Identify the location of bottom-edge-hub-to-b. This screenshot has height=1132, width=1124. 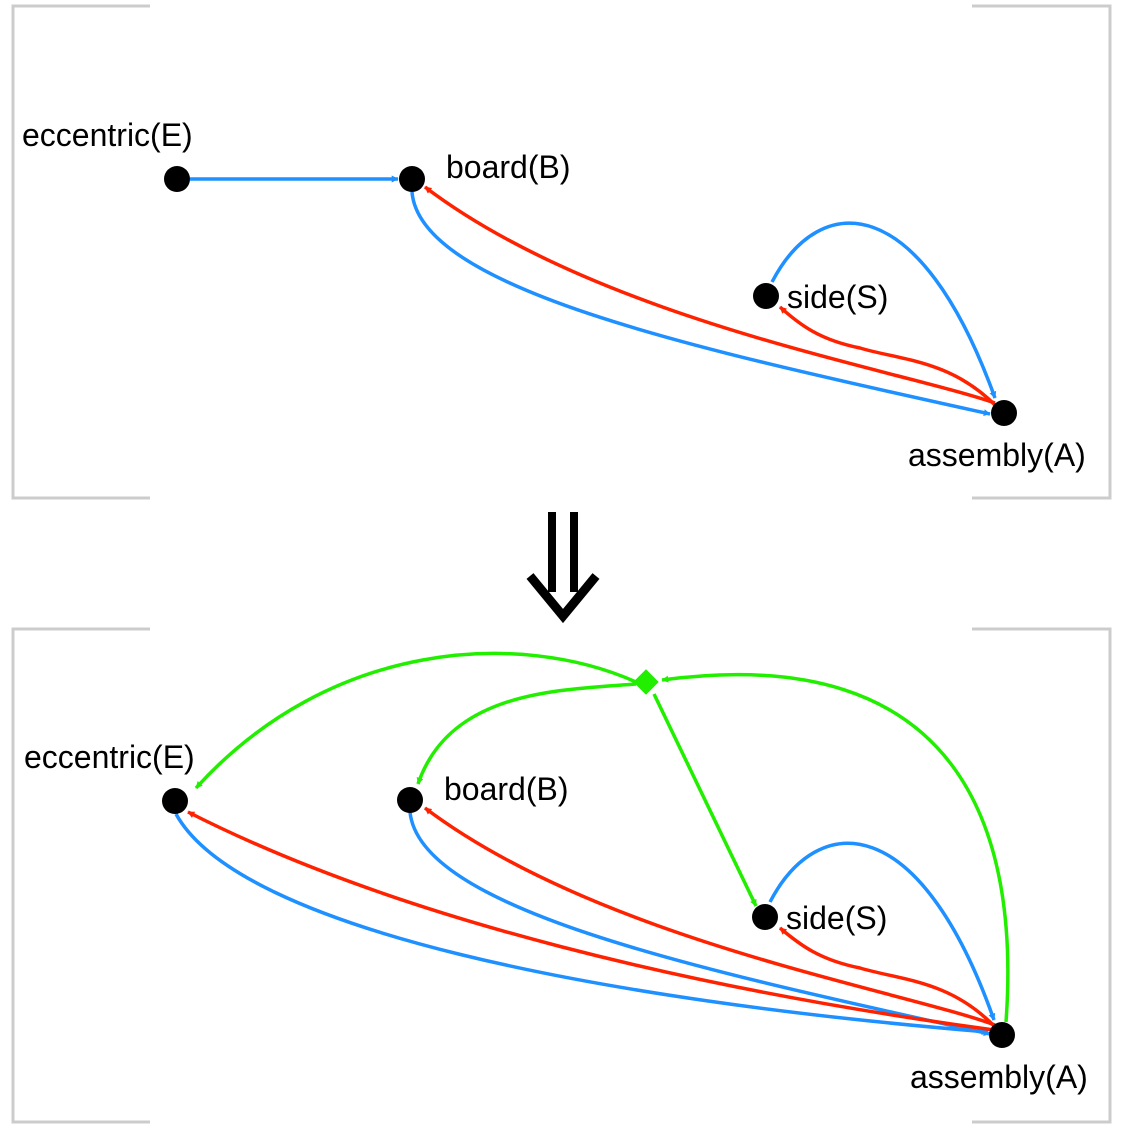
(526, 733).